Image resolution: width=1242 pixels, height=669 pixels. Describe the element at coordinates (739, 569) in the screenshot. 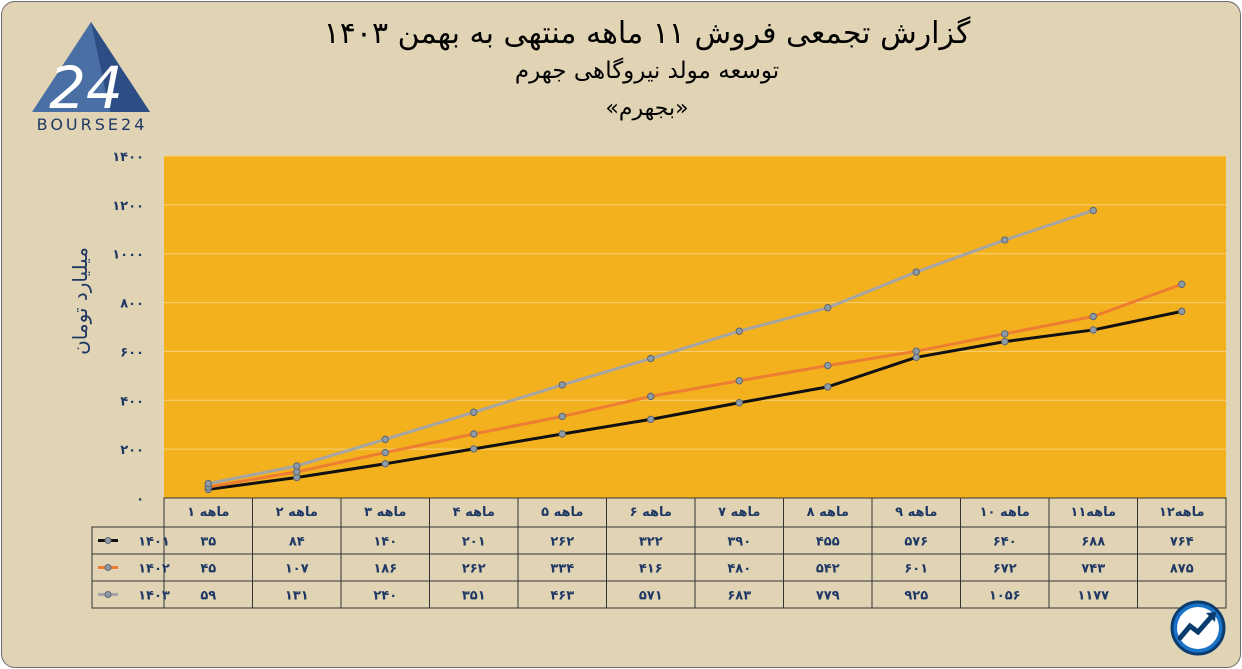

I see `table-cell: ۴۸۰` at that location.